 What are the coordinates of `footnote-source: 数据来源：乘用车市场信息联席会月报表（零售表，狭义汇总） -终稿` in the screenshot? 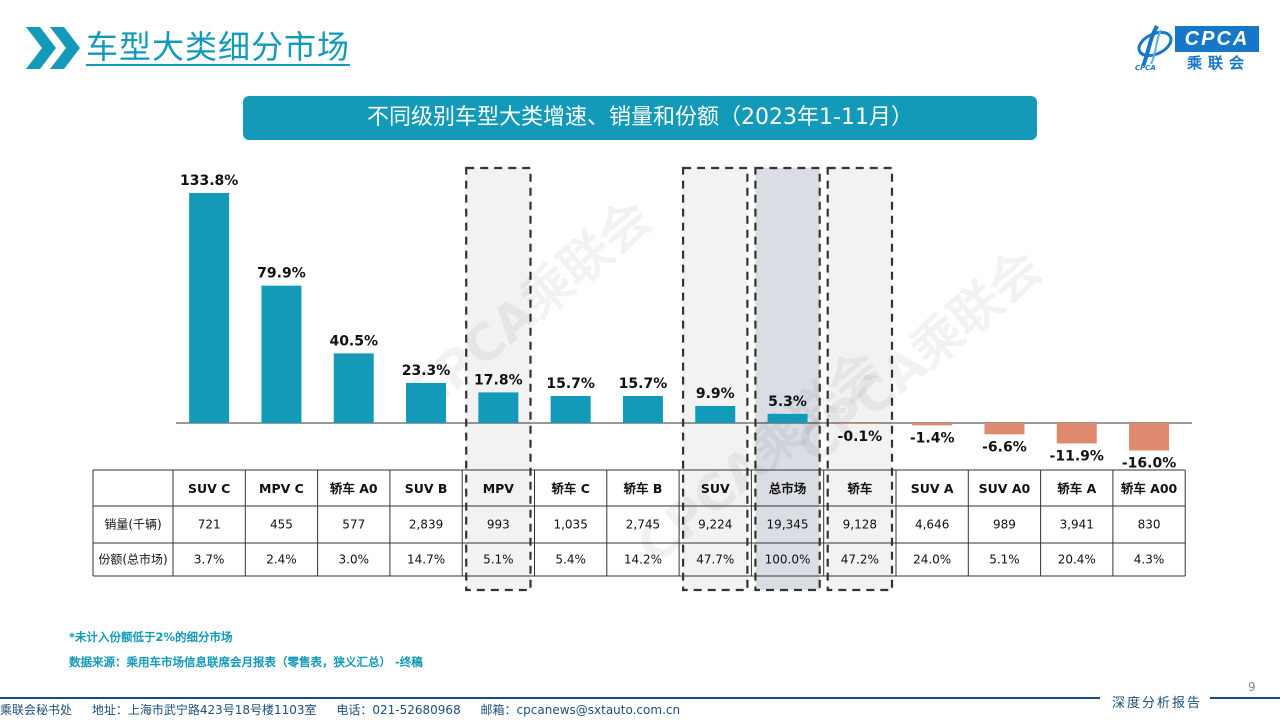 It's located at (246, 662).